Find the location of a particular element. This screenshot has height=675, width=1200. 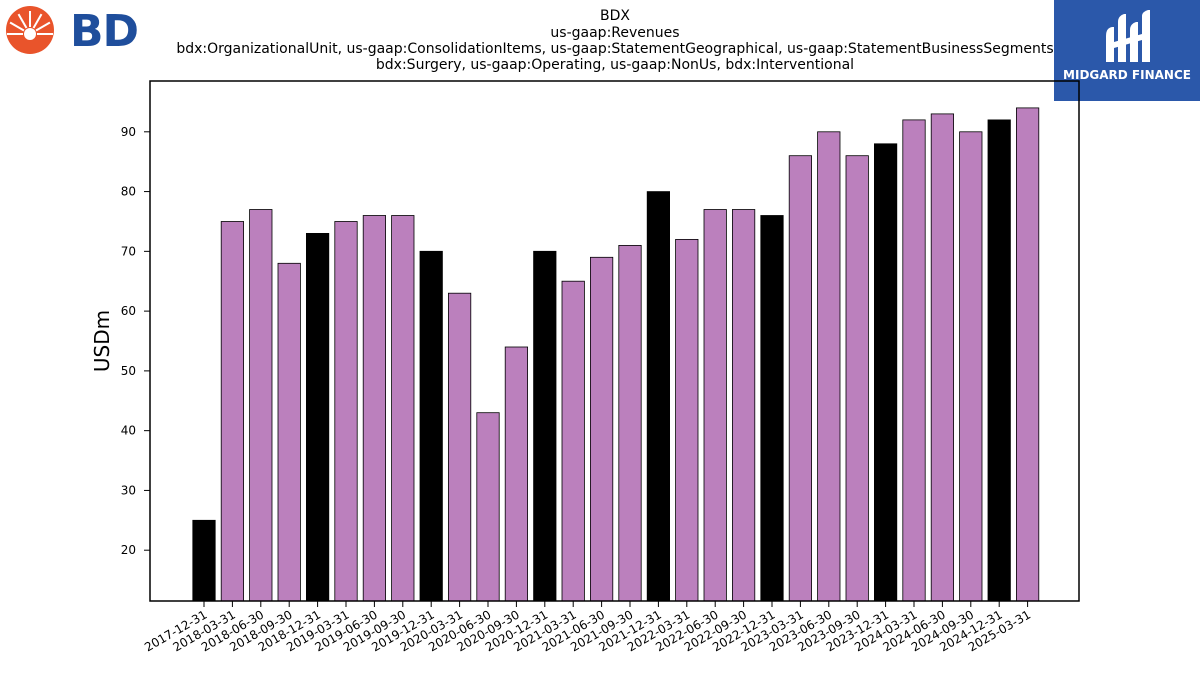

y-tick-label-90: 90 is located at coordinates (128, 132).